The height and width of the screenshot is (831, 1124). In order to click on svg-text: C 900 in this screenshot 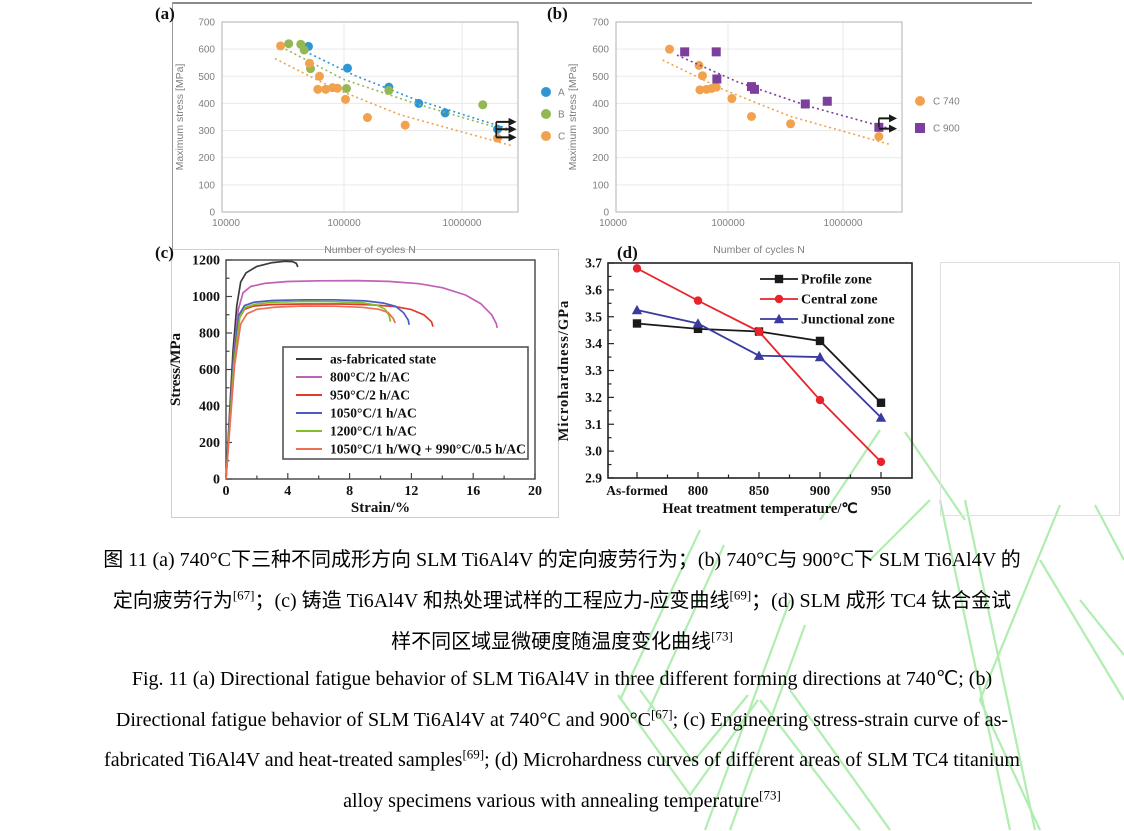, I will do `click(946, 129)`.